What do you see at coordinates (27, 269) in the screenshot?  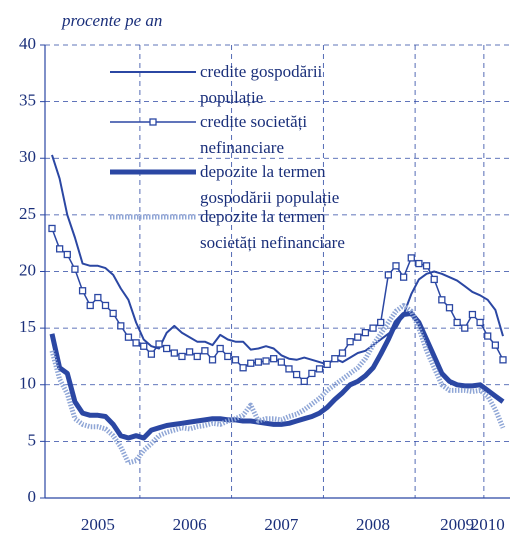 I see `y-tick-label: 20` at bounding box center [27, 269].